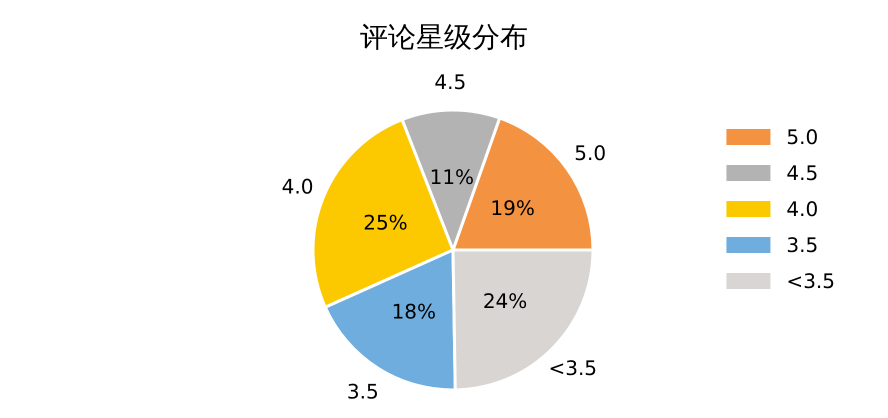 This screenshot has height=418, width=888. Describe the element at coordinates (573, 368) in the screenshot. I see `slice-label: <3.5` at that location.